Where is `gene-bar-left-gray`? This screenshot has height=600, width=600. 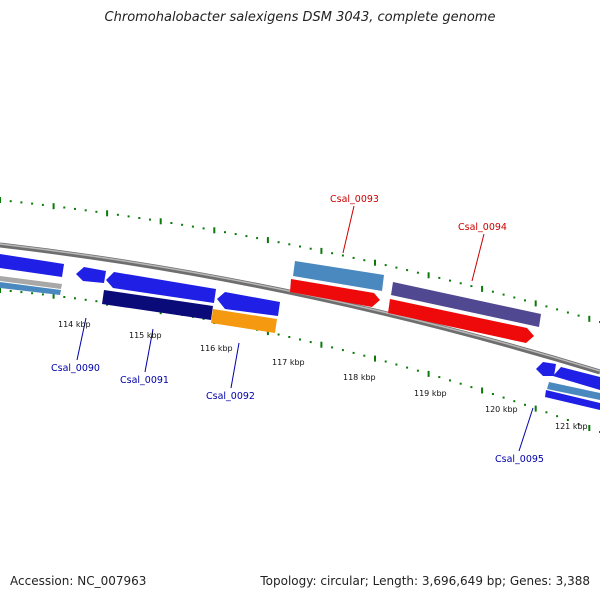 gene-bar-left-gray is located at coordinates (31, 282).